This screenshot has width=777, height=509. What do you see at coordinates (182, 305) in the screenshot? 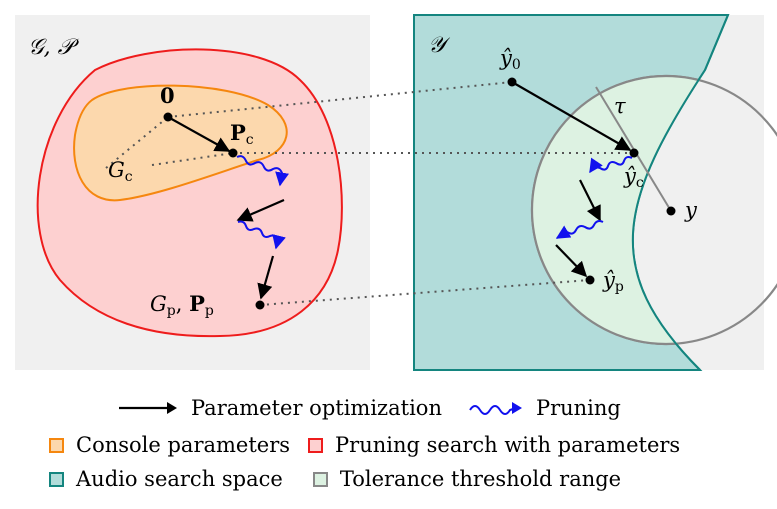
I see `gp-pp-label: Gp, Pp` at bounding box center [182, 305].